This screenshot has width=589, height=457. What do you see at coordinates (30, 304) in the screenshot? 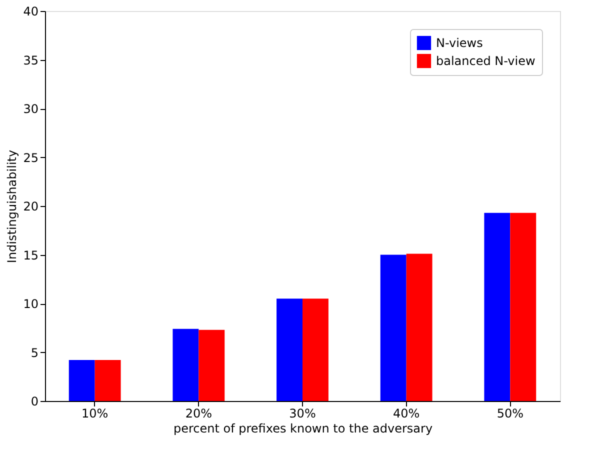
I see `y-tick-label: 10` at bounding box center [30, 304].